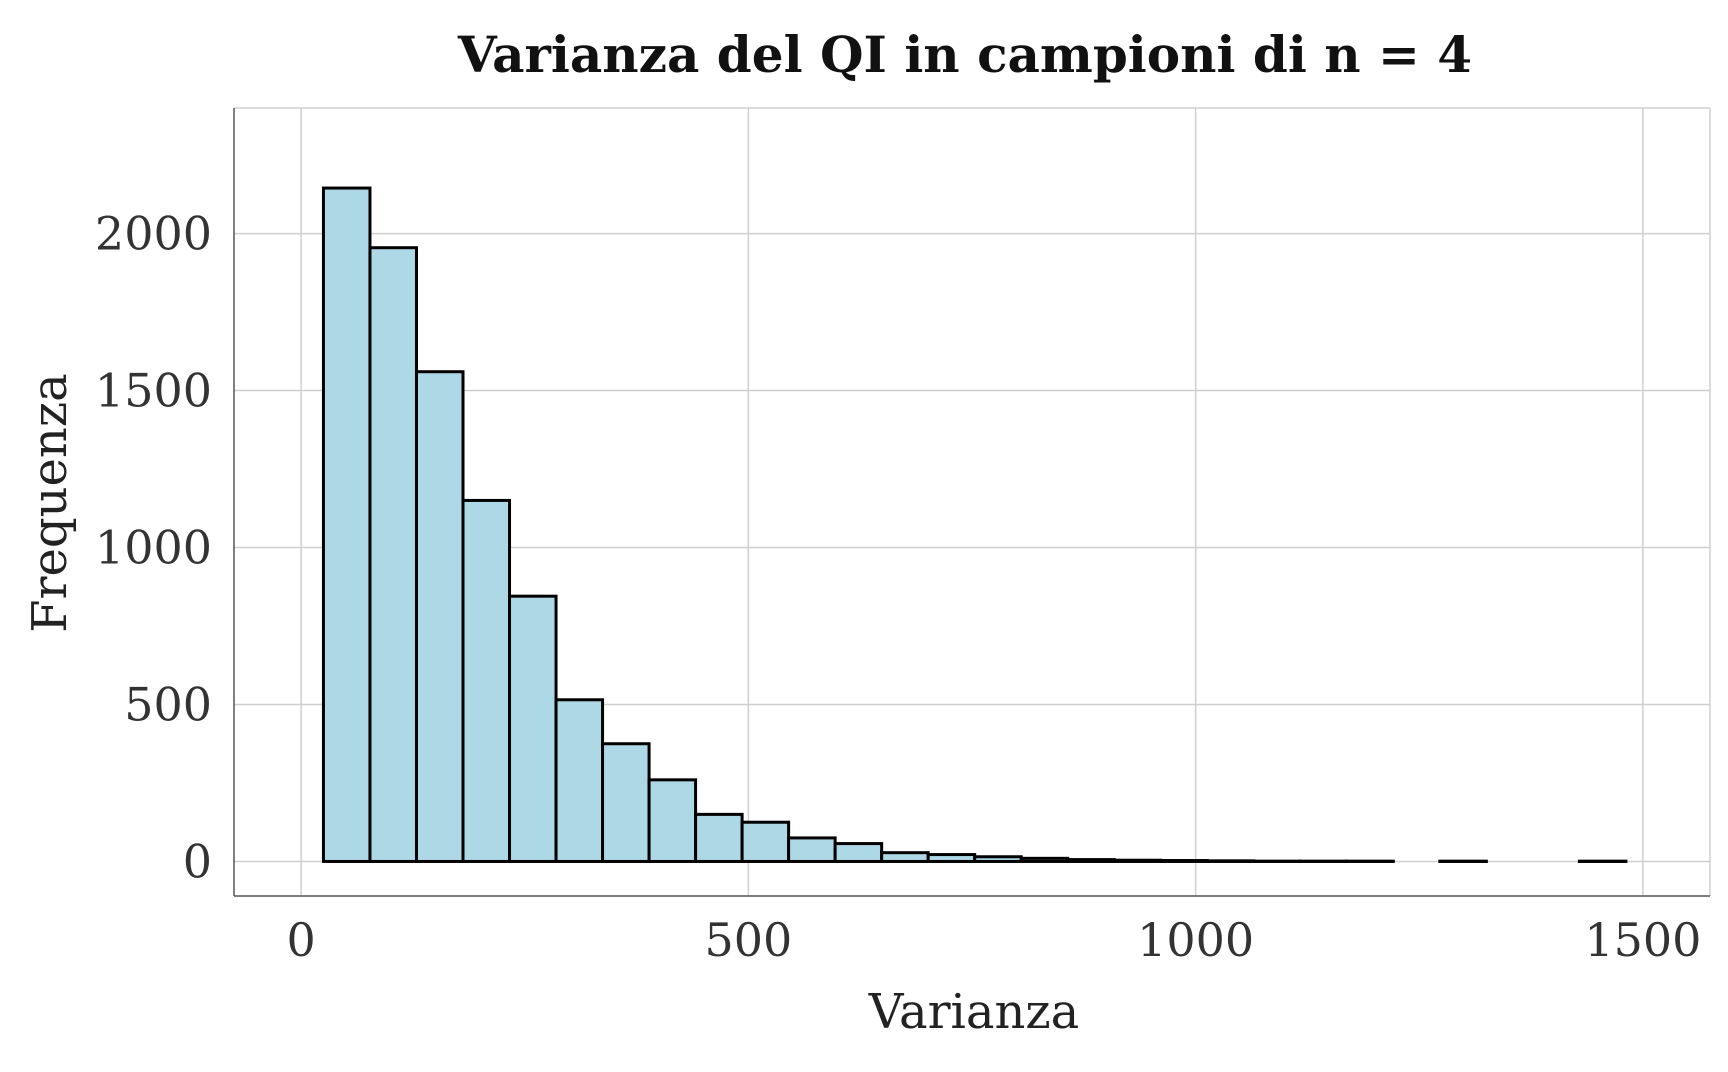 This screenshot has height=1072, width=1728. What do you see at coordinates (153, 391) in the screenshot?
I see `y-tick-label-3: 1500` at bounding box center [153, 391].